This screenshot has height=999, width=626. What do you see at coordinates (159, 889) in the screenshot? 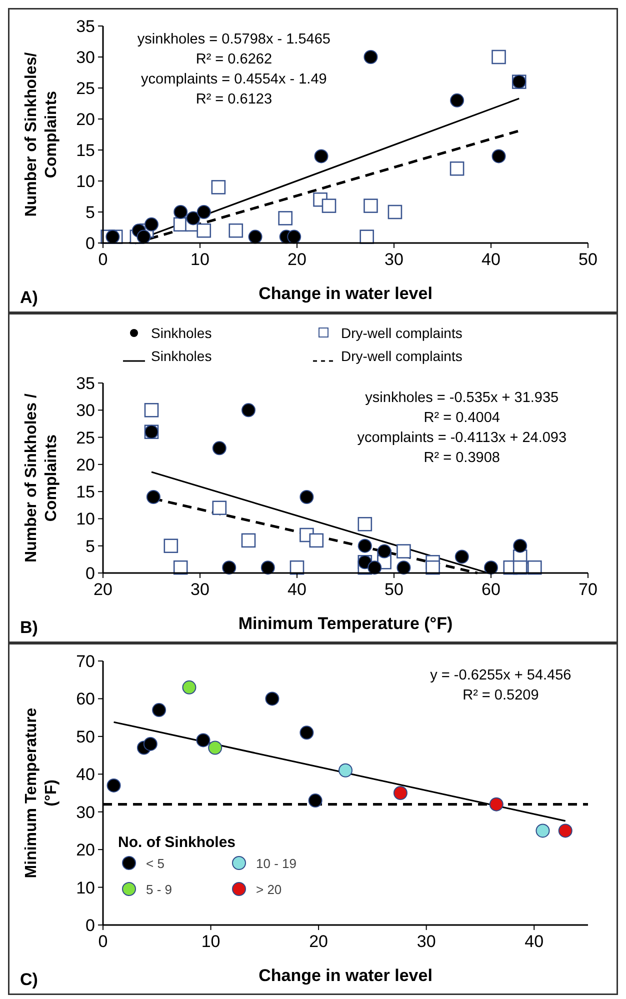
I see `legend-label: 5 - 9` at bounding box center [159, 889].